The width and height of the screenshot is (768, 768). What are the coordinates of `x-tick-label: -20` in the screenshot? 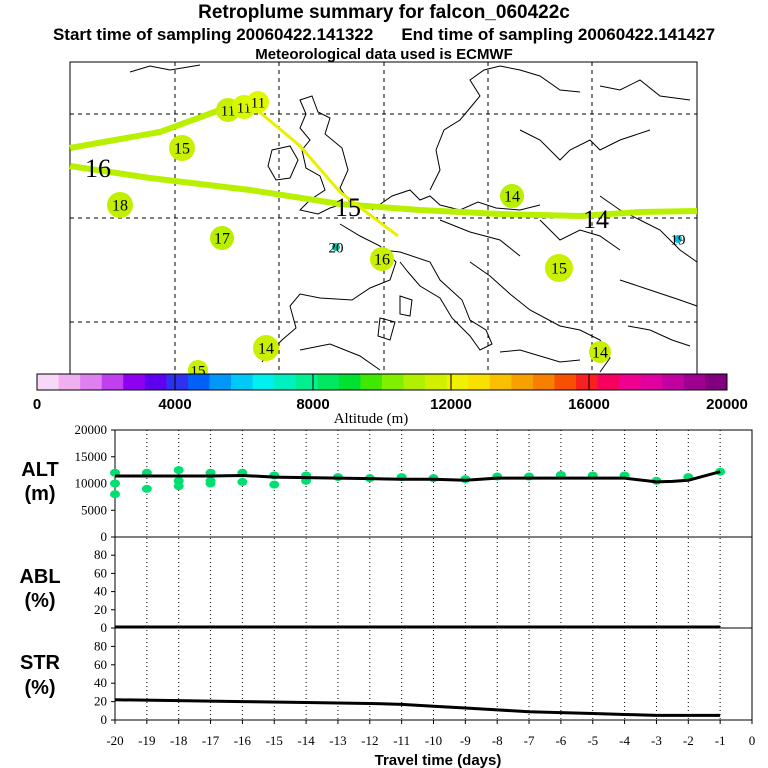 It's located at (114, 740).